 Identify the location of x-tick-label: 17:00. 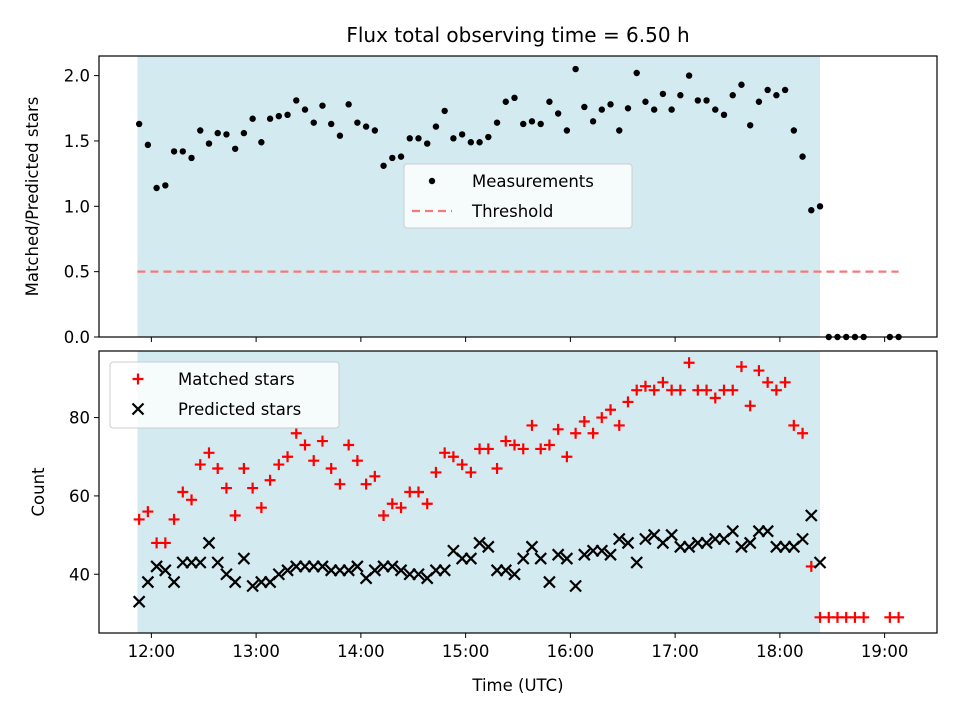
(675, 651).